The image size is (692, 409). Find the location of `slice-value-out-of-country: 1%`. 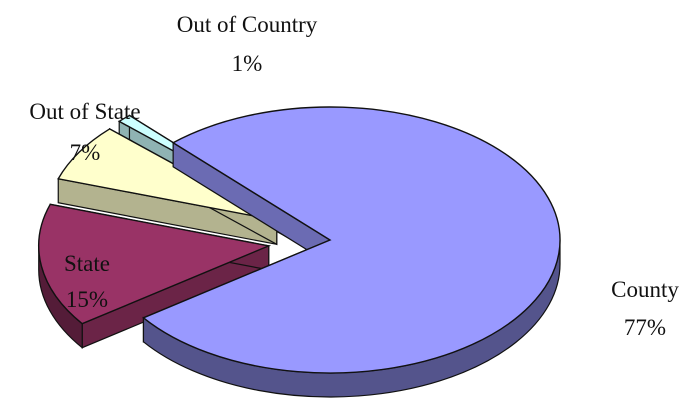

slice-value-out-of-country: 1% is located at coordinates (247, 63).